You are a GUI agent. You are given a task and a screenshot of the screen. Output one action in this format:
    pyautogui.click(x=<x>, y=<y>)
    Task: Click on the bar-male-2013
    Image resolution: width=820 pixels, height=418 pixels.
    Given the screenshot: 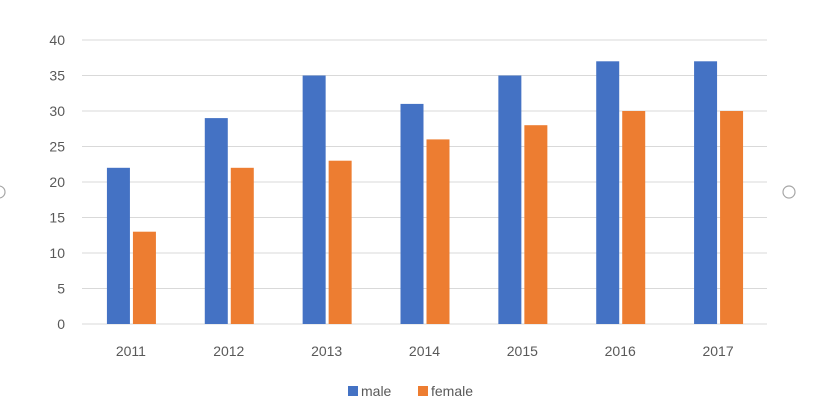 What is the action you would take?
    pyautogui.click(x=314, y=199)
    